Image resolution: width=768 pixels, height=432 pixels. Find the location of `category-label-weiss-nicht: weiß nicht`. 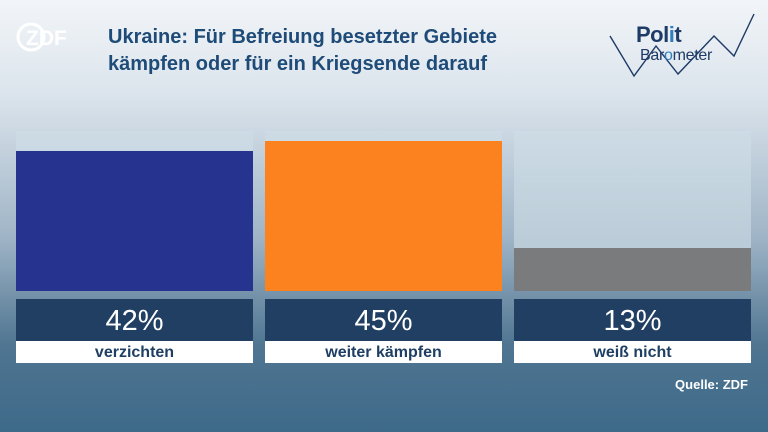

category-label-weiss-nicht: weiß nicht is located at coordinates (632, 352).